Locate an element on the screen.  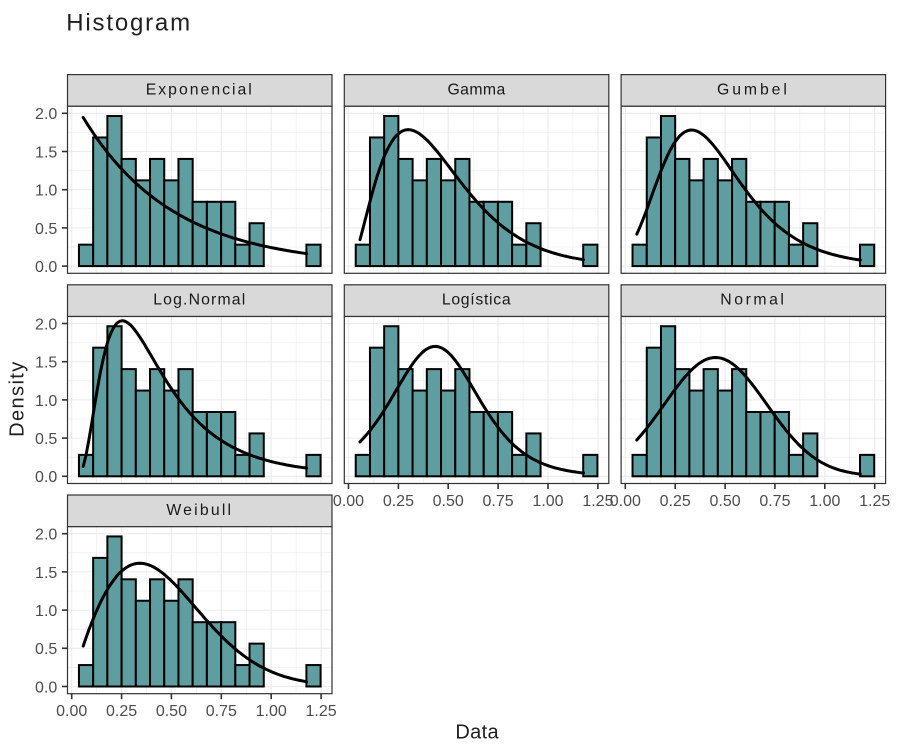
svg-text: Exponencial is located at coordinates (200, 90).